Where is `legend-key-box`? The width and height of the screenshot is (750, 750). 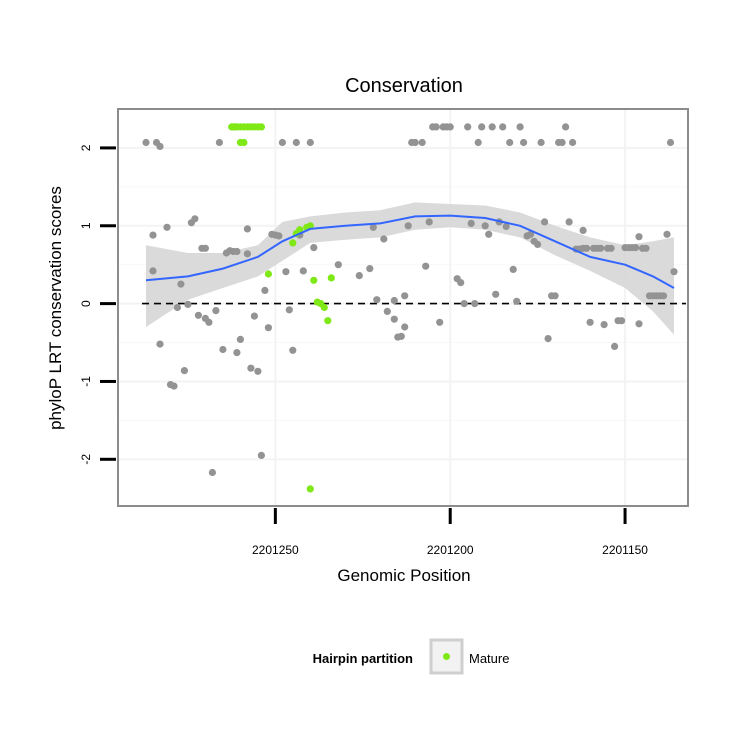
legend-key-box is located at coordinates (446, 656).